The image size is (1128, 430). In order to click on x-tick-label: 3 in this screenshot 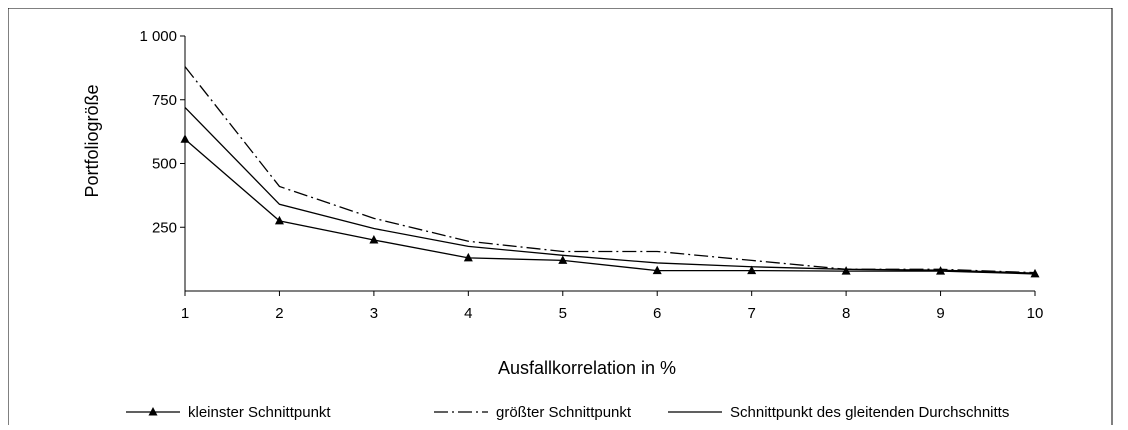, I will do `click(374, 313)`.